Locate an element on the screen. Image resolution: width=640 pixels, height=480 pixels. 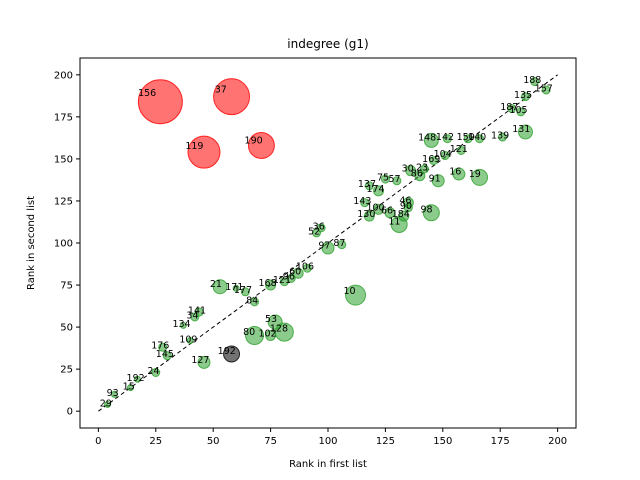
point-label: 96 is located at coordinates (289, 277).